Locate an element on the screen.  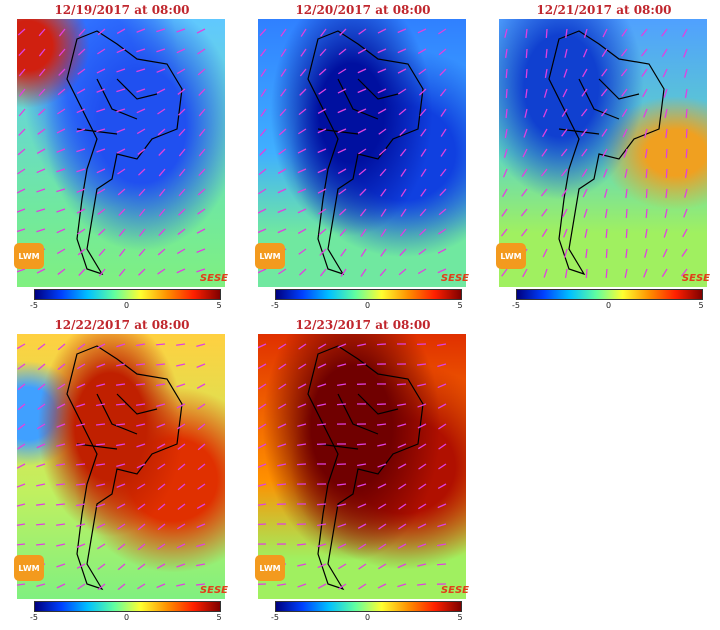
map-image is located at coordinates (362, 466).